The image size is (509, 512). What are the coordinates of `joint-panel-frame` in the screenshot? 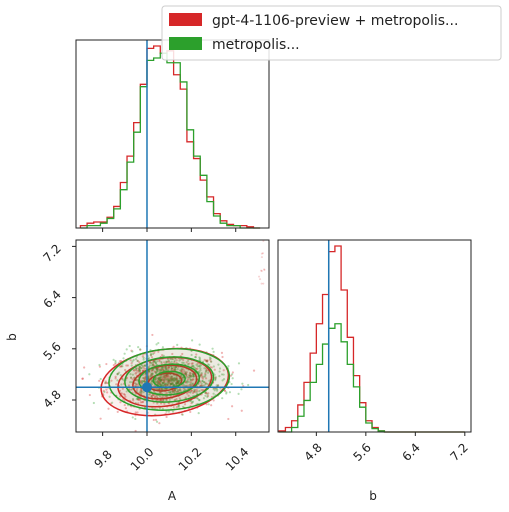 It's located at (172, 336).